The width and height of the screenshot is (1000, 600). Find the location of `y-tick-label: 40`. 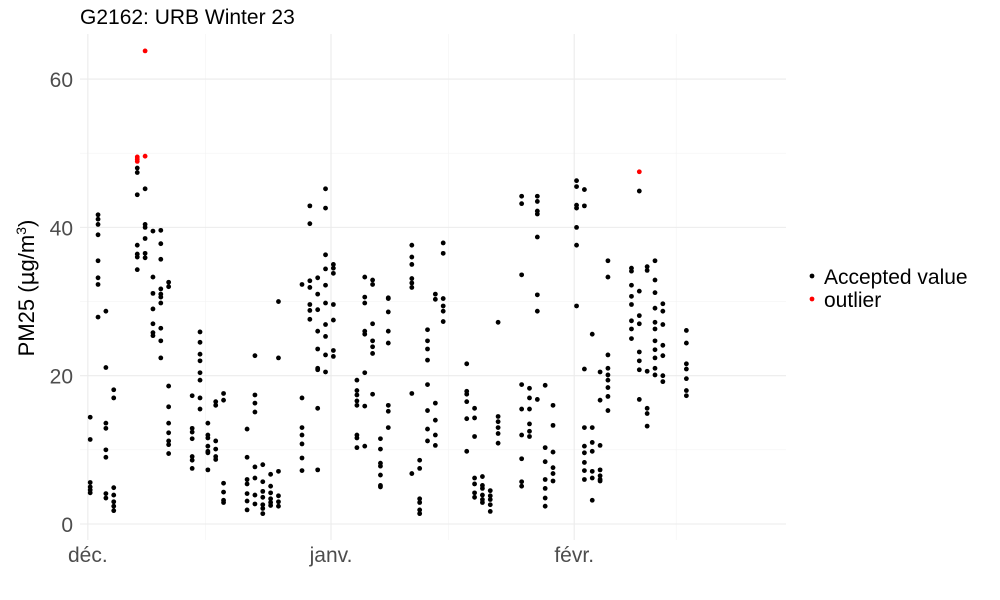

y-tick-label: 40 is located at coordinates (61, 228).